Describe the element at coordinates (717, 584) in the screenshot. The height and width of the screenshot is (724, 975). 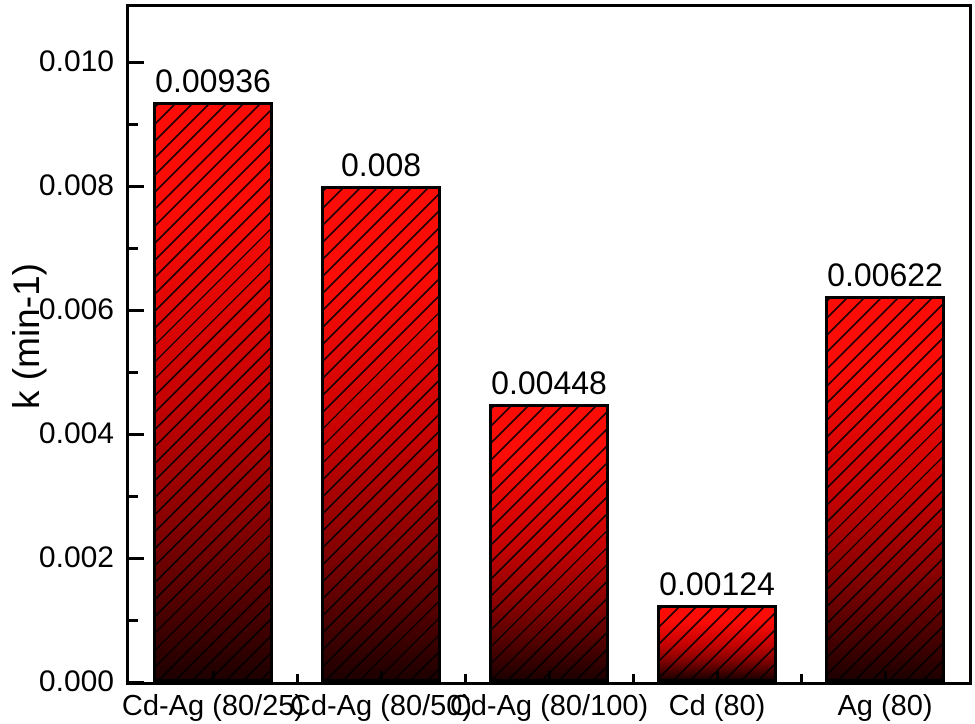
I see `bar-value-label: 0.00124` at that location.